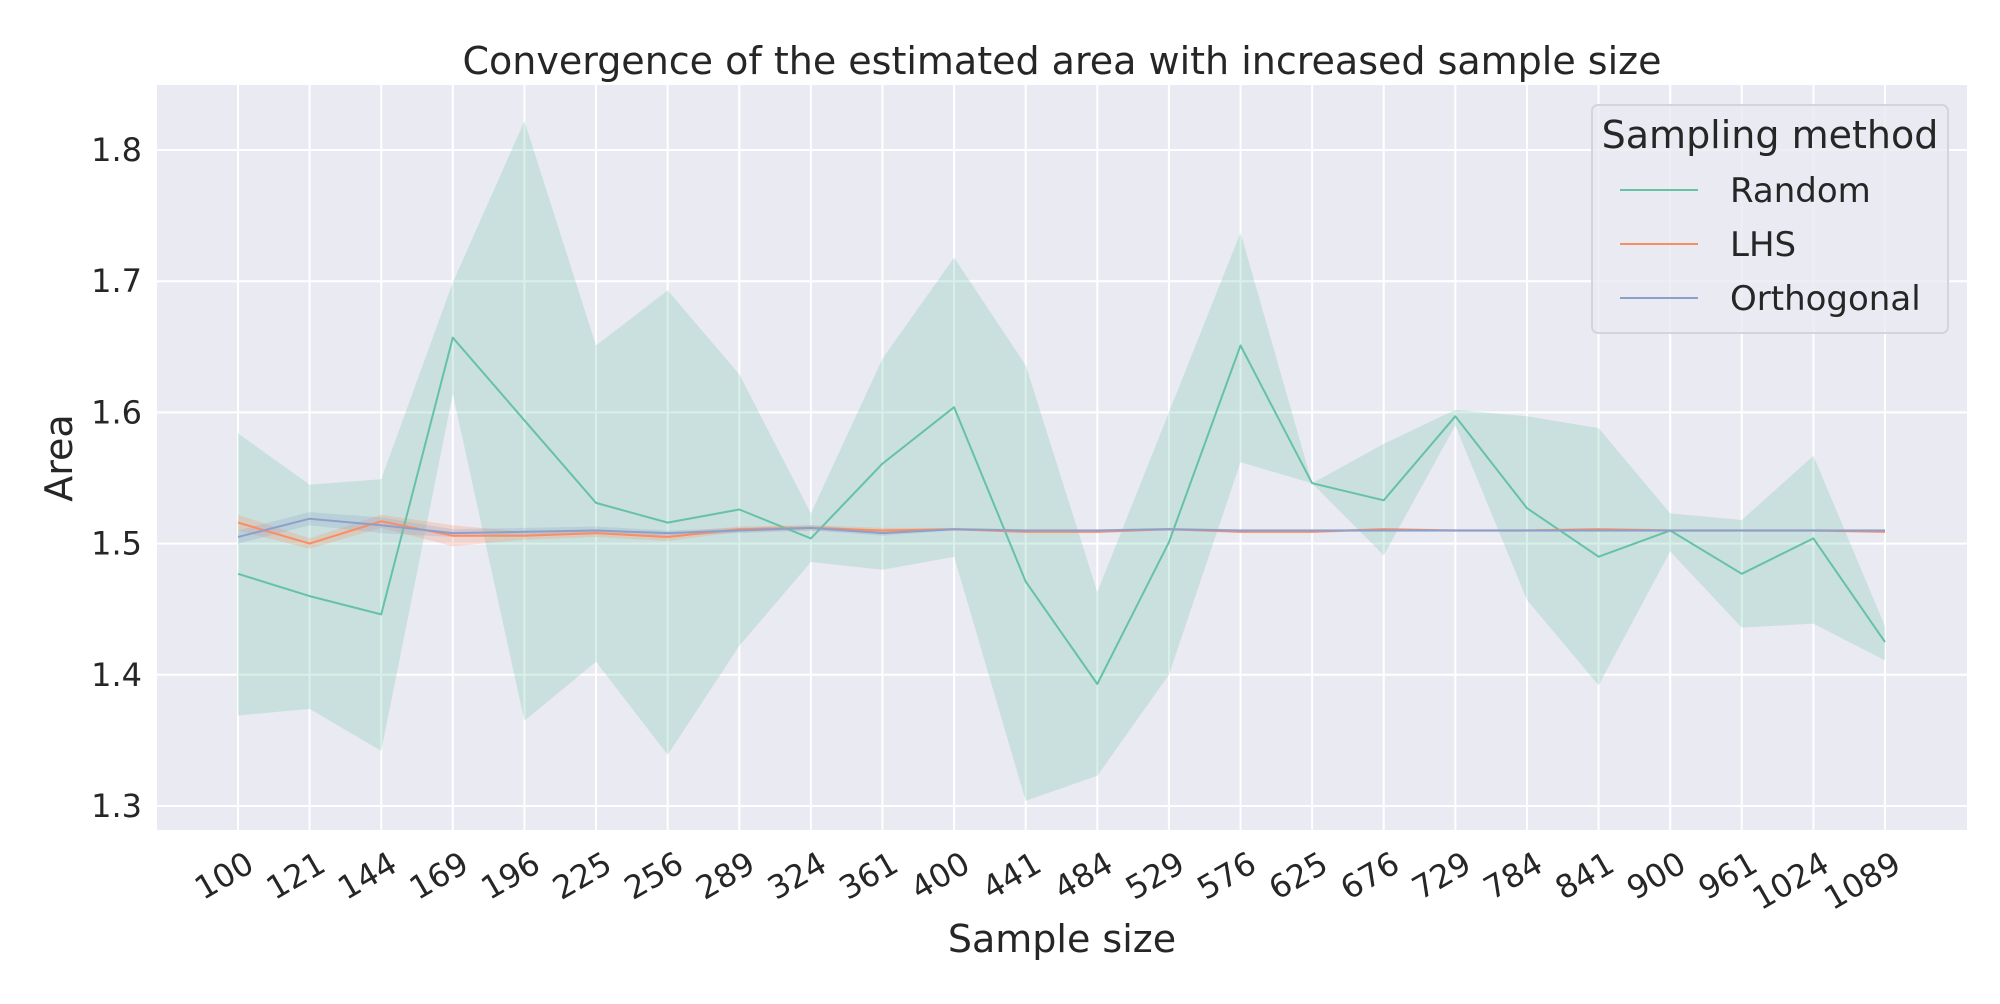  Describe the element at coordinates (116, 412) in the screenshot. I see `y-tick-label: 1.6` at that location.